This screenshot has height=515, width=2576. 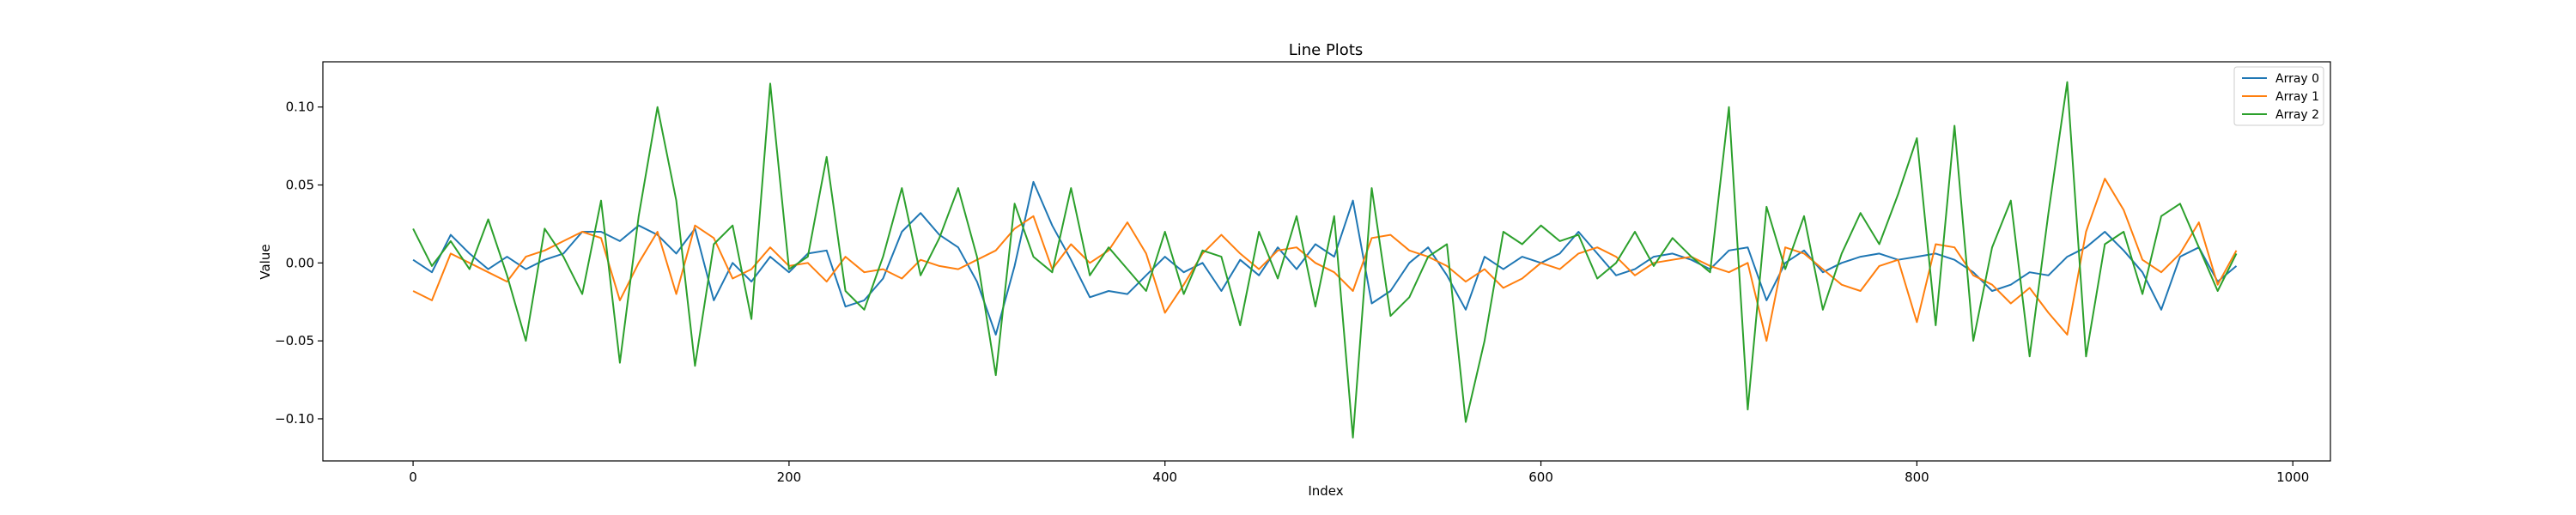 I want to click on x-tick-label: 200, so click(x=790, y=477).